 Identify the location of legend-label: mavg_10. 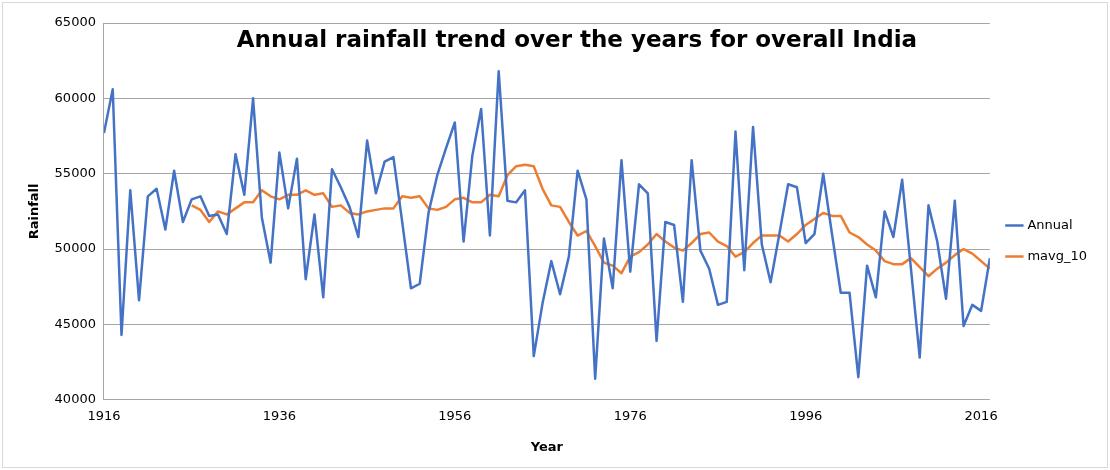
(1057, 255).